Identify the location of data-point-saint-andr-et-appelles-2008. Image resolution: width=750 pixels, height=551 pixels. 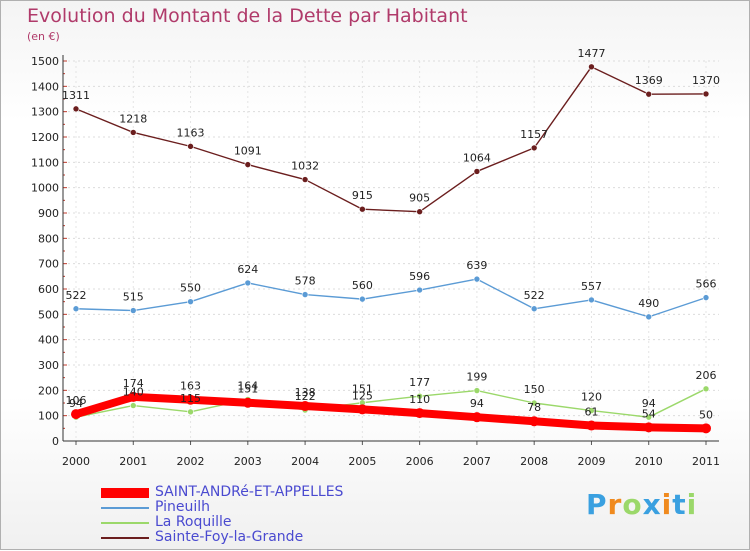
(534, 421).